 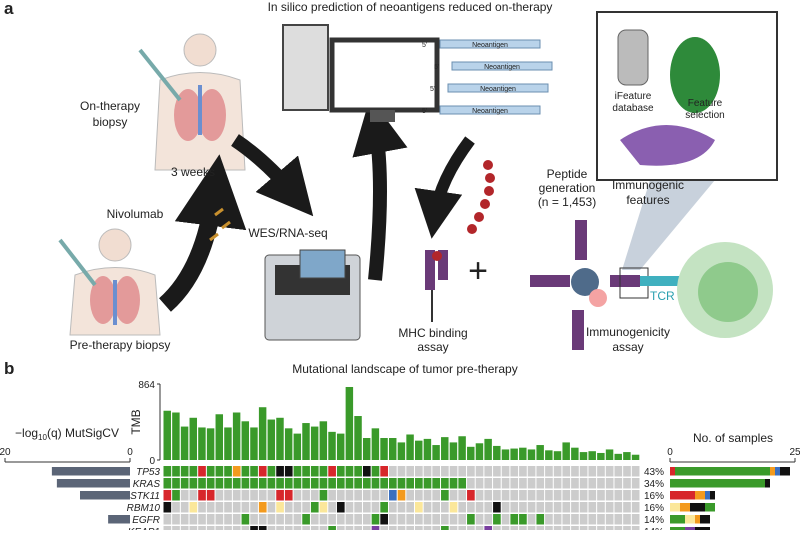 I want to click on stacked-bar, so click(x=677, y=519).